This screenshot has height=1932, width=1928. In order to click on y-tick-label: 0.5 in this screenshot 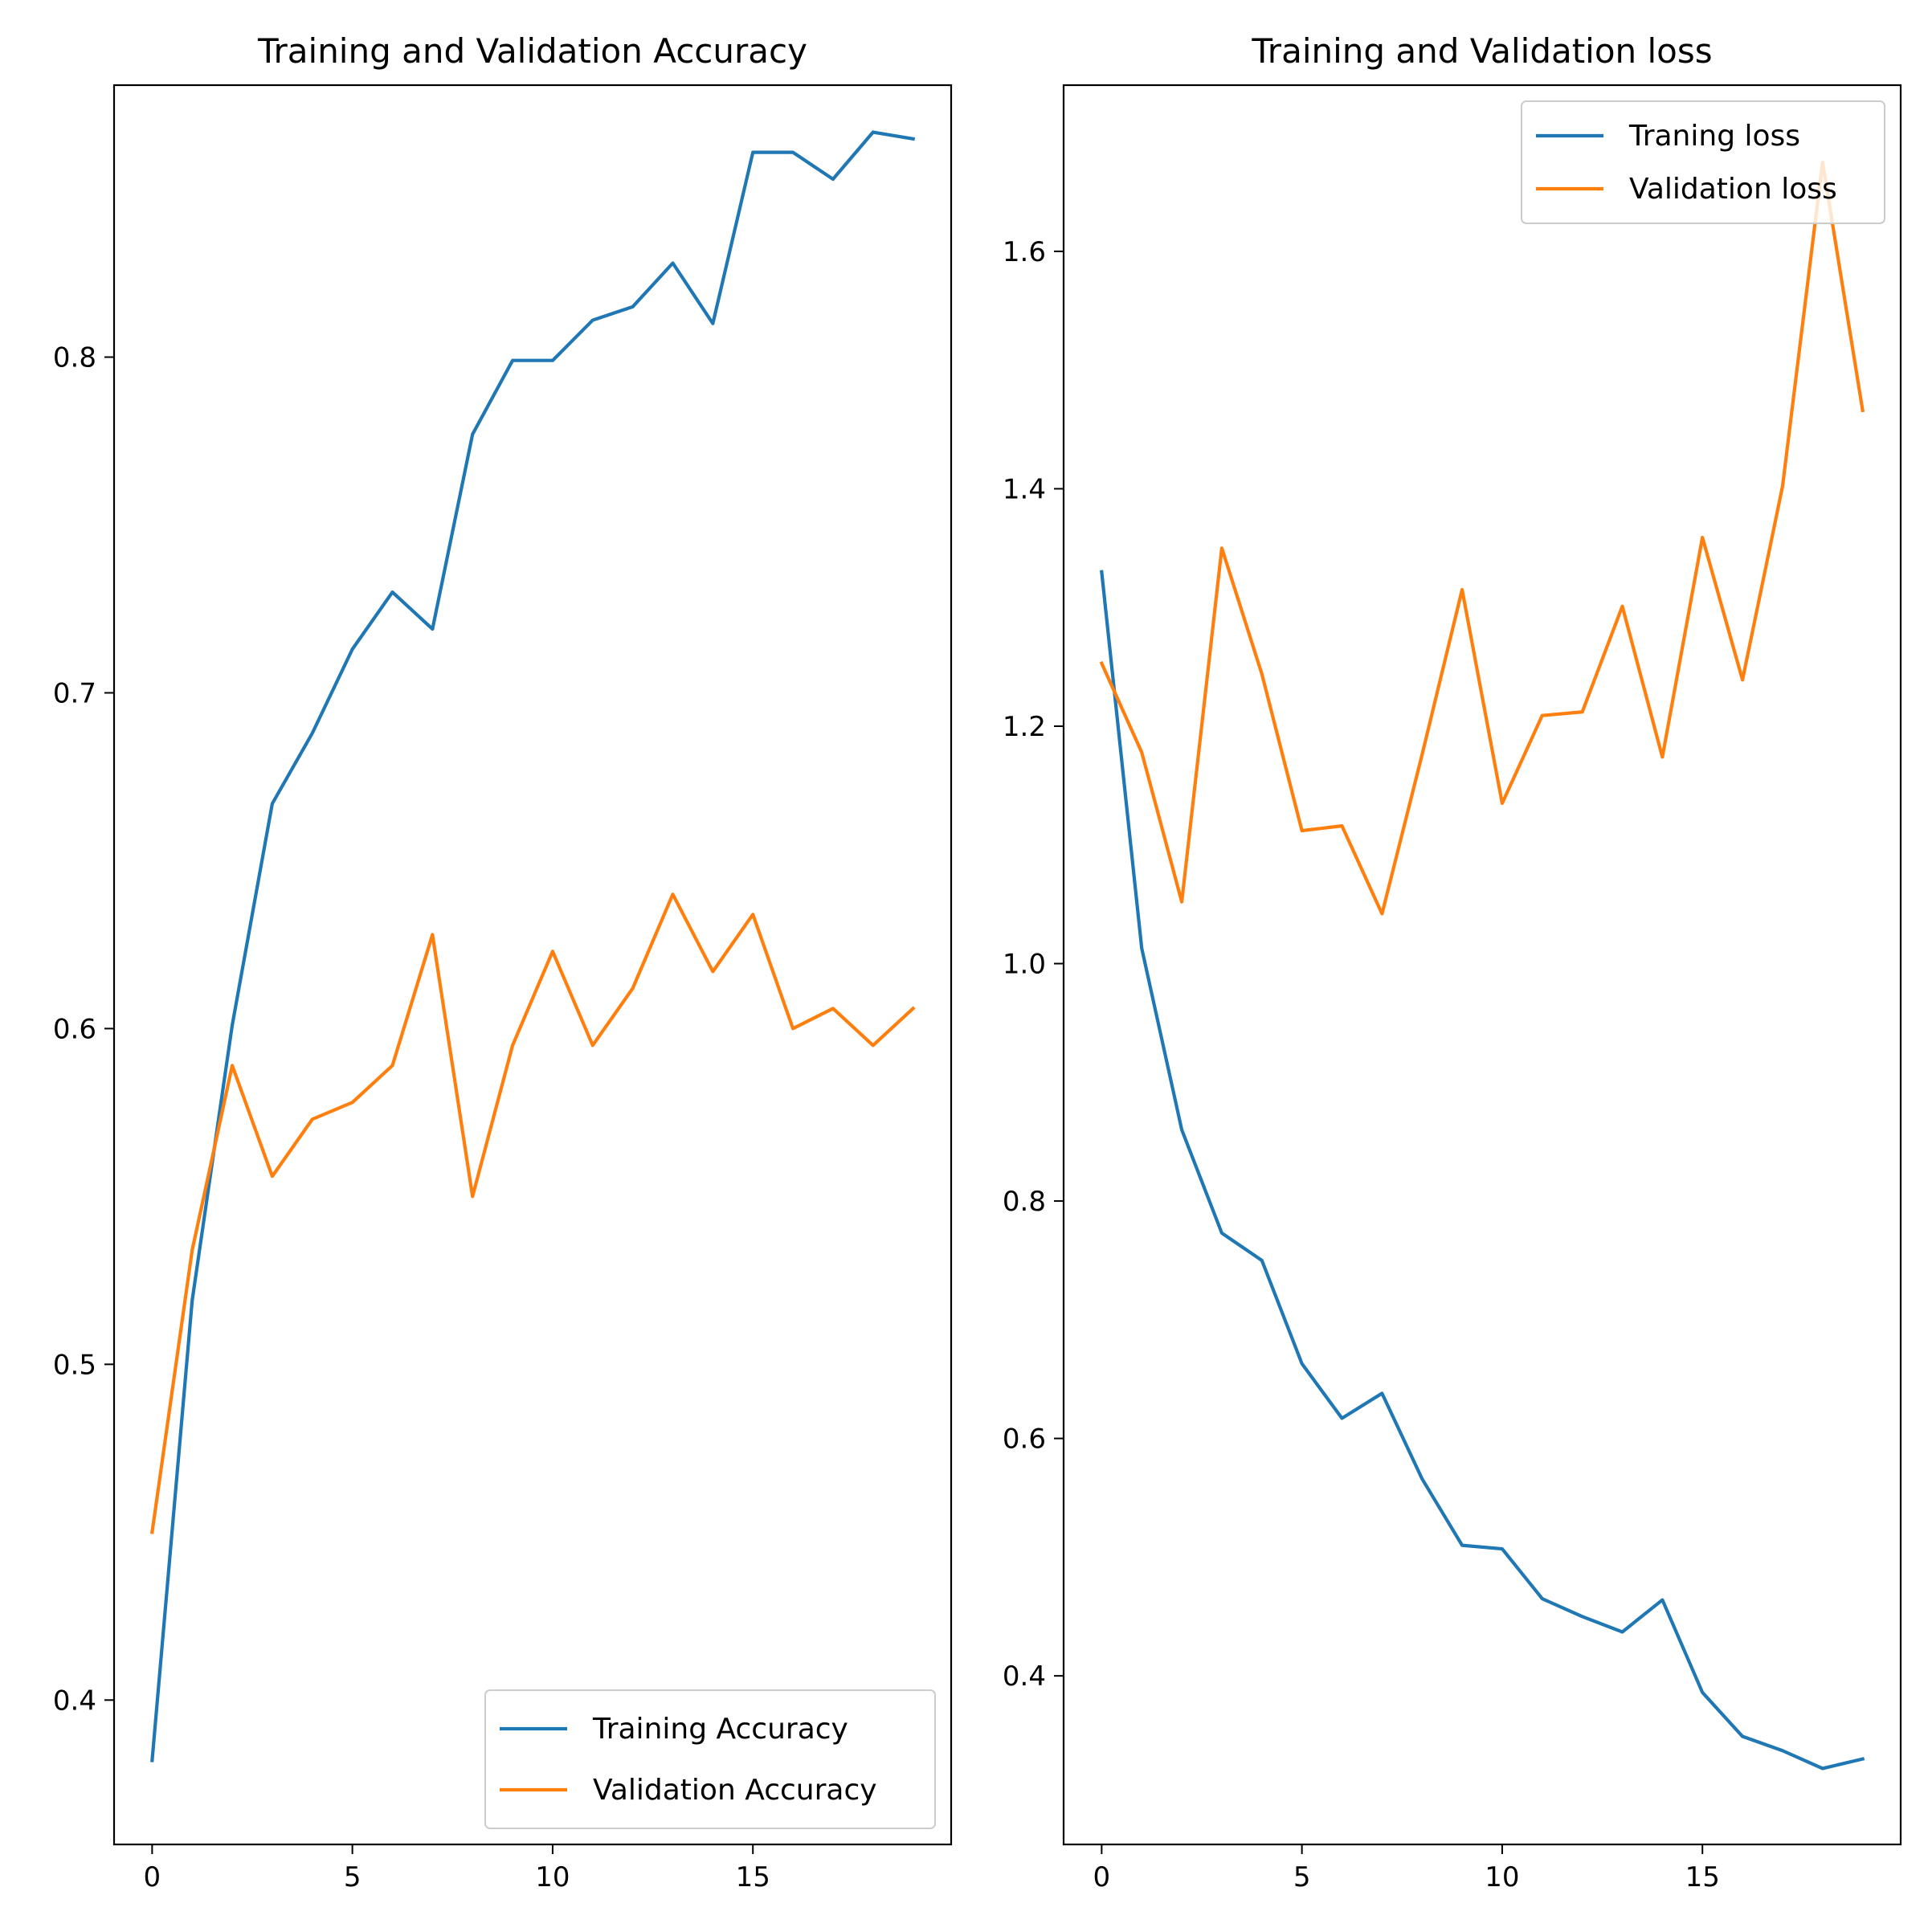, I will do `click(74, 1365)`.